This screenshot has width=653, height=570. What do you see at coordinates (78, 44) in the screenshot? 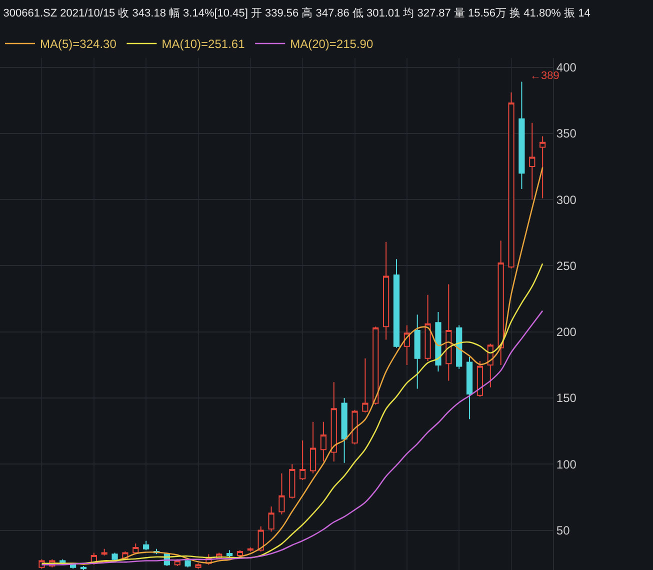
I see `legend-label: MA(5)=324.30` at bounding box center [78, 44].